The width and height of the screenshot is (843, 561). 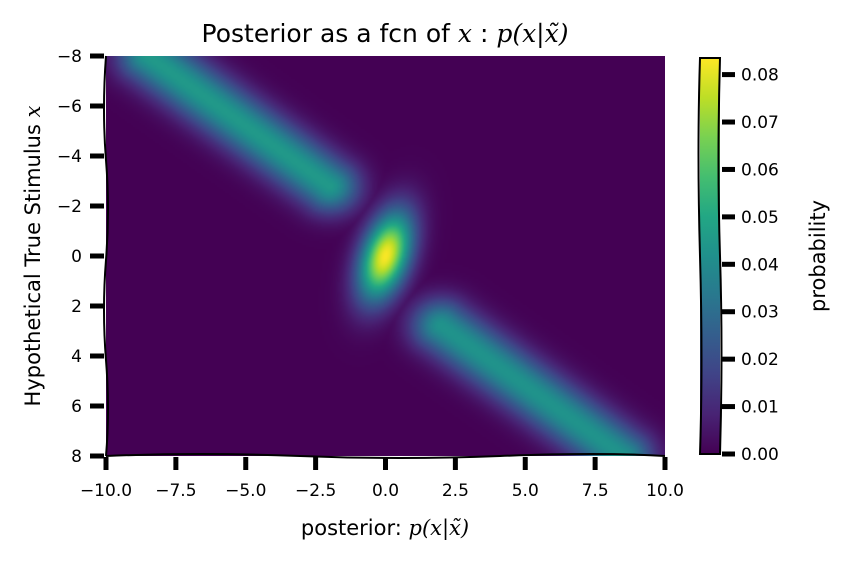 What do you see at coordinates (69, 157) in the screenshot?
I see `y-tick-label: −4` at bounding box center [69, 157].